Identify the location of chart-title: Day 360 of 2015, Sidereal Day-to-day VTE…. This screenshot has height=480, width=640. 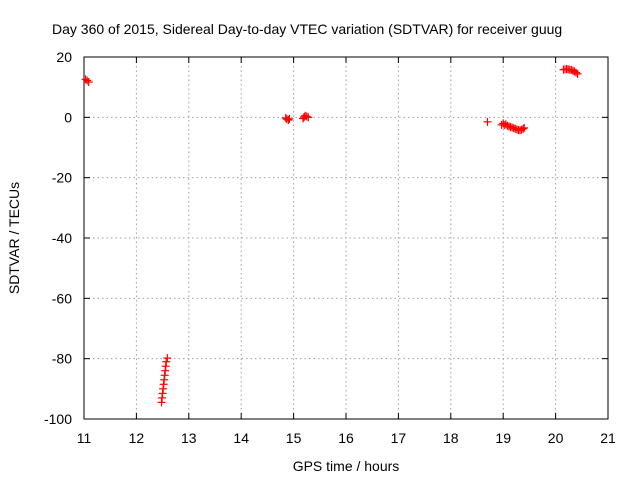
(307, 29).